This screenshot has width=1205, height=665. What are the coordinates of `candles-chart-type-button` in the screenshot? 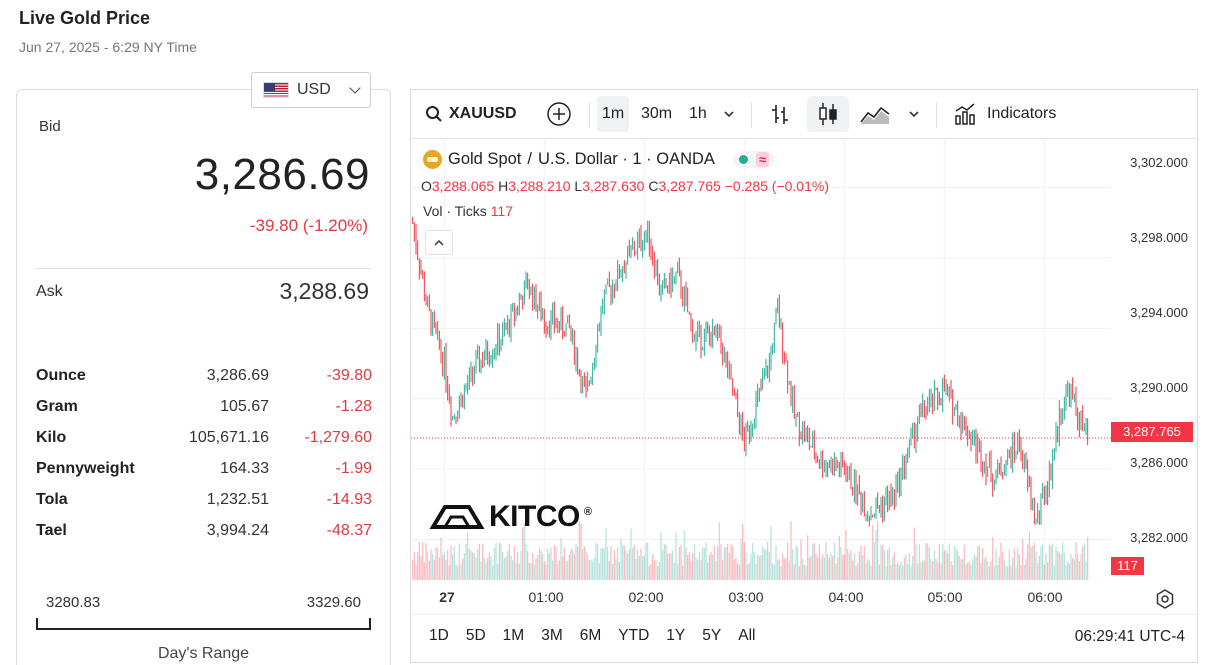 It's located at (828, 114).